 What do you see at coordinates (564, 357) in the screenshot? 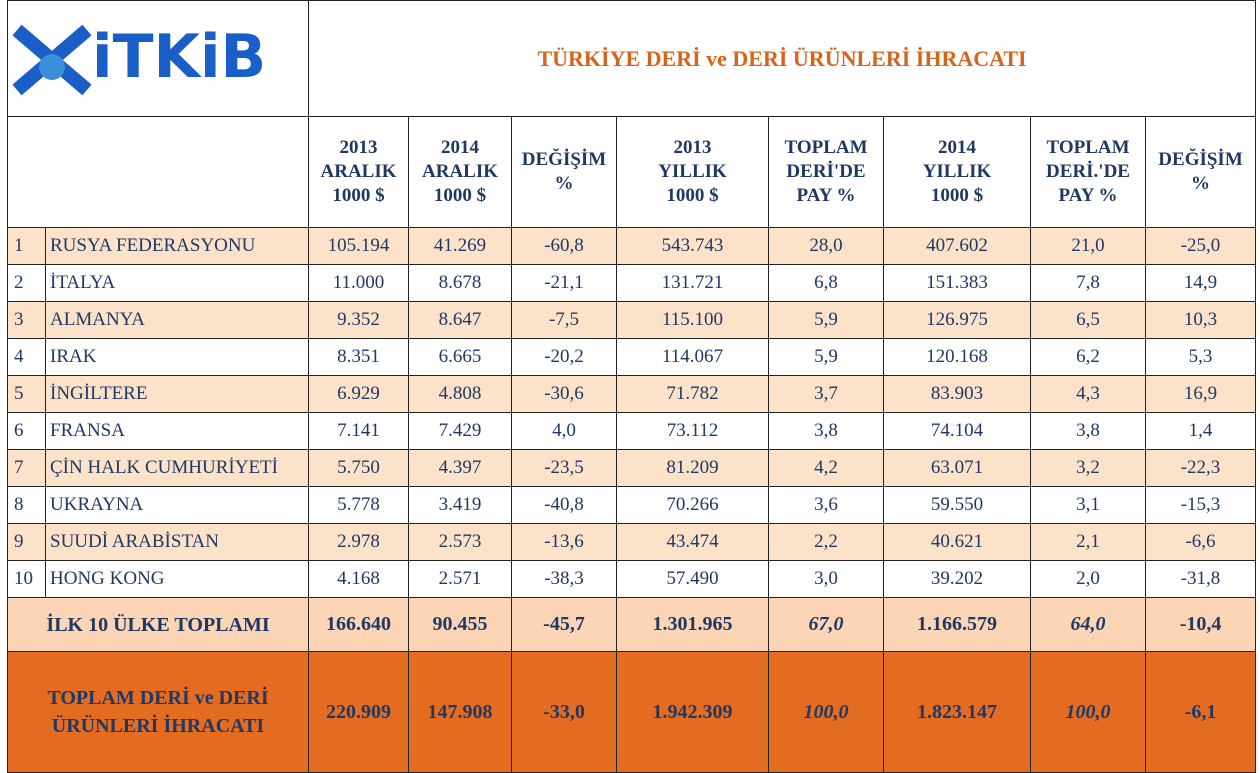
I see `cell: -20,2` at bounding box center [564, 357].